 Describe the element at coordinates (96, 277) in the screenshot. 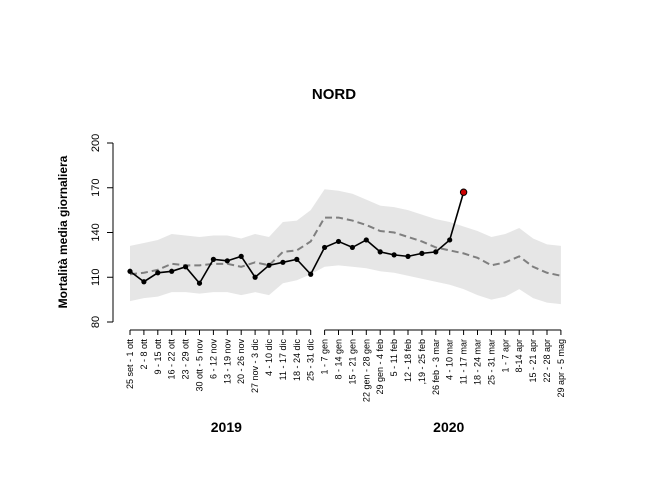

I see `y-tick-label: 110` at that location.